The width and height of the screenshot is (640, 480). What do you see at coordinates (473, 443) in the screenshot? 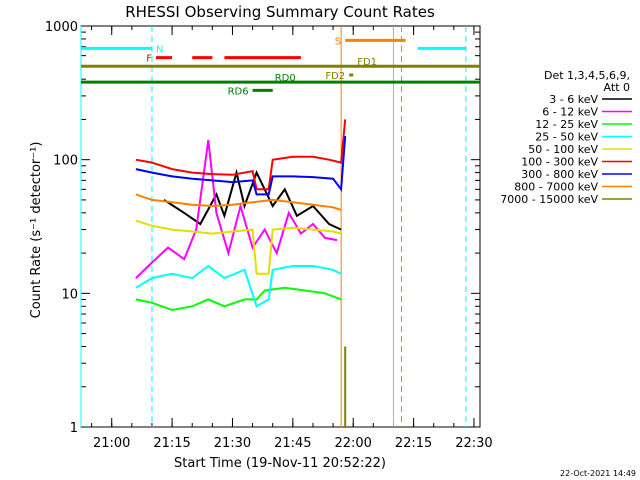
I see `x-tick-label: 22:30` at bounding box center [473, 443].